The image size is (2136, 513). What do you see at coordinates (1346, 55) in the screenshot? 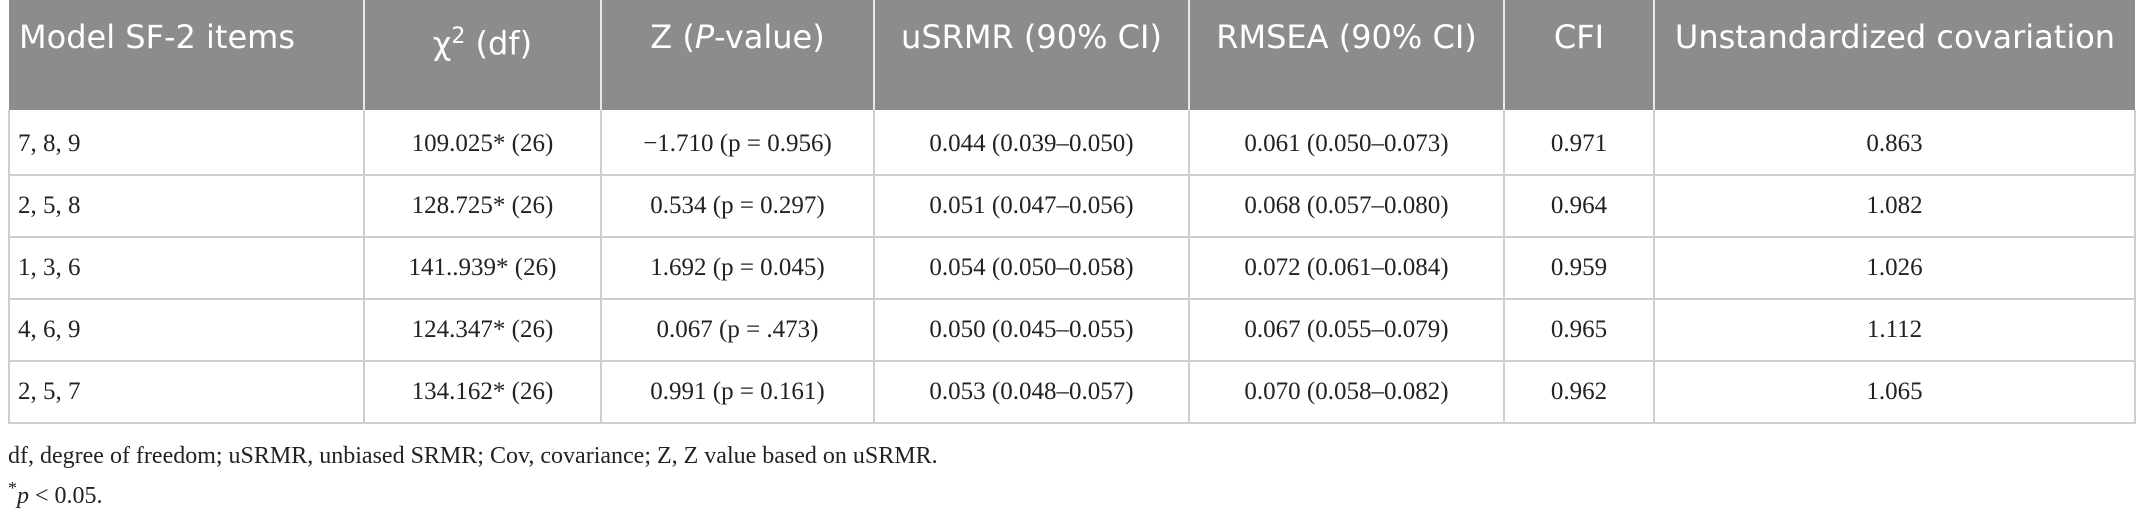
I see `header-rmsea: RMSEA (90% CI)` at bounding box center [1346, 55].